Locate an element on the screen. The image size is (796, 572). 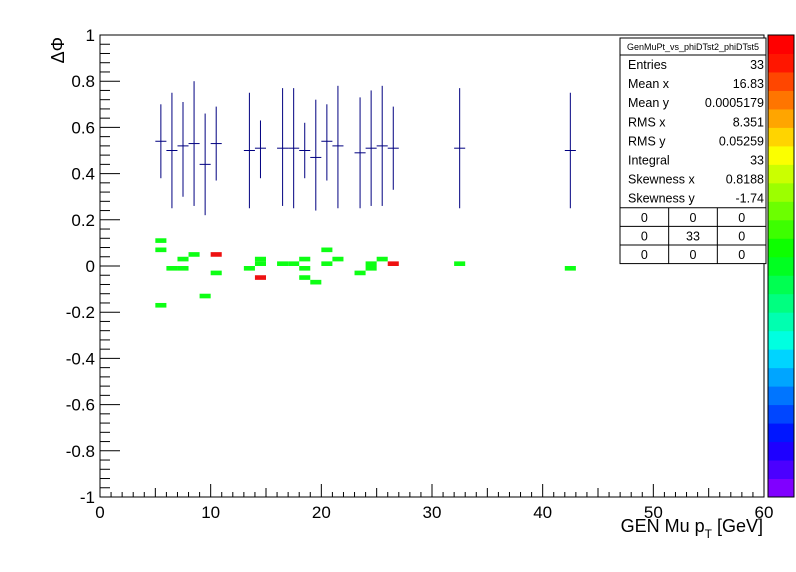
stats-grid-cell: 33 is located at coordinates (693, 236).